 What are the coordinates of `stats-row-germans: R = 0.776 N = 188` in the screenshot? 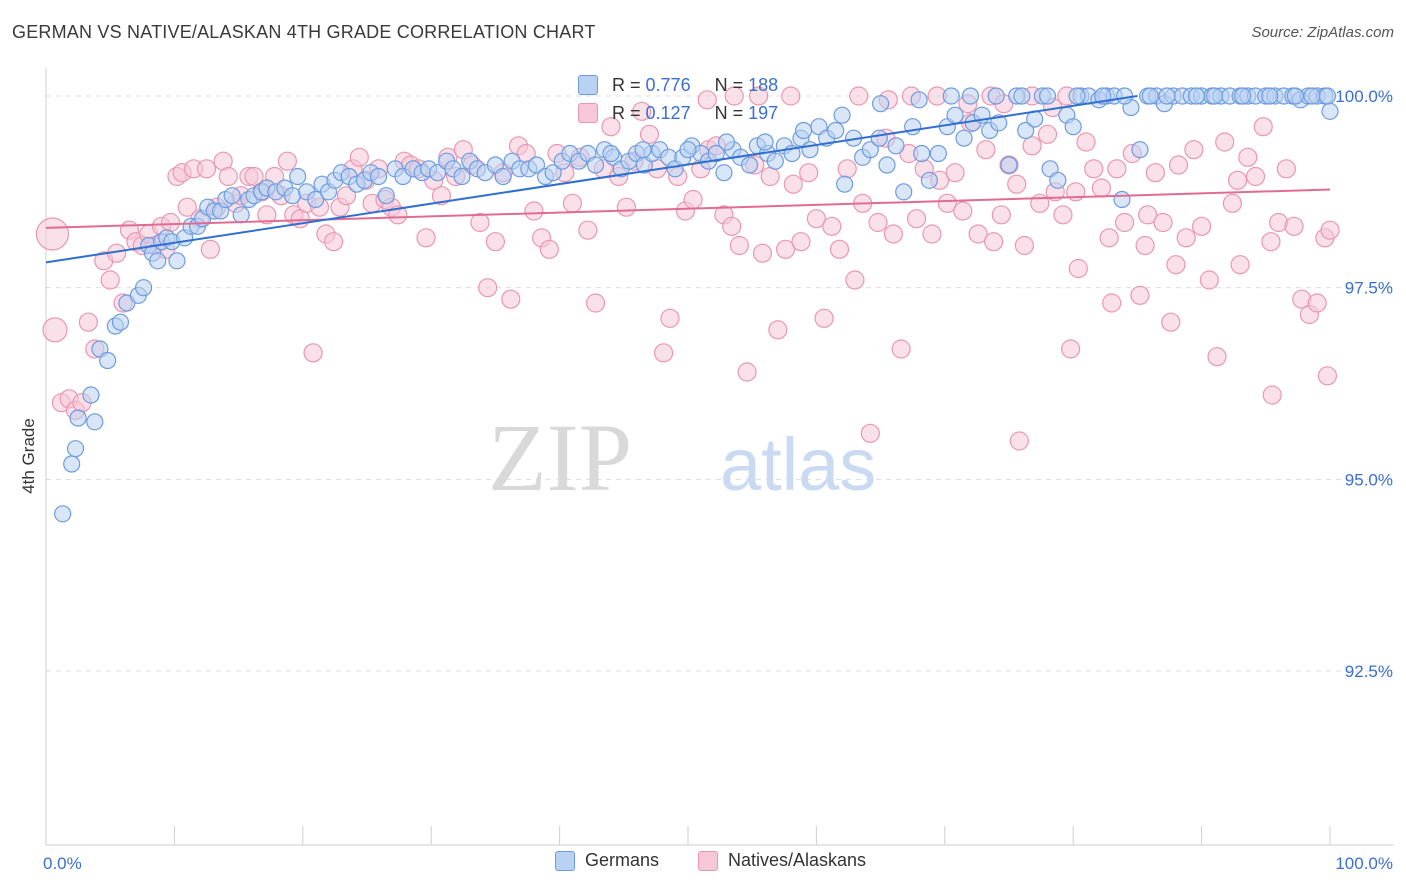 It's located at (669, 85).